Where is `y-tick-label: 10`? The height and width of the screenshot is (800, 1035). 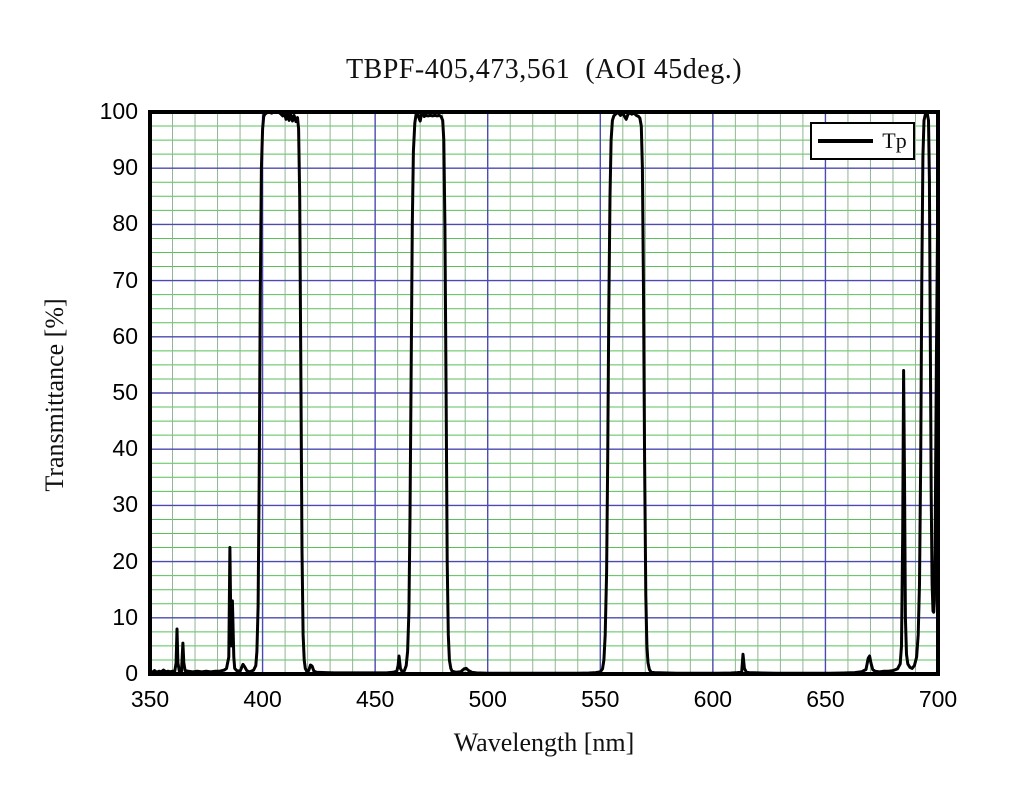
y-tick-label: 10 is located at coordinates (125, 616).